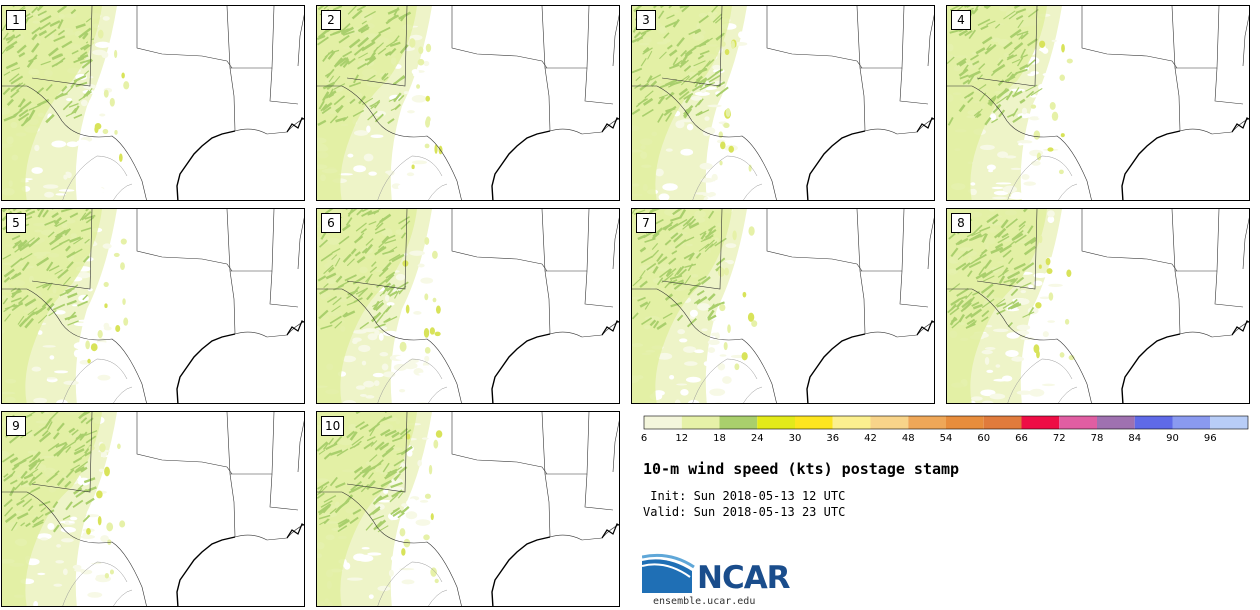 Image resolution: width=1260 pixels, height=610 pixels. What do you see at coordinates (1135, 438) in the screenshot?
I see `legend-tick-label: 84` at bounding box center [1135, 438].